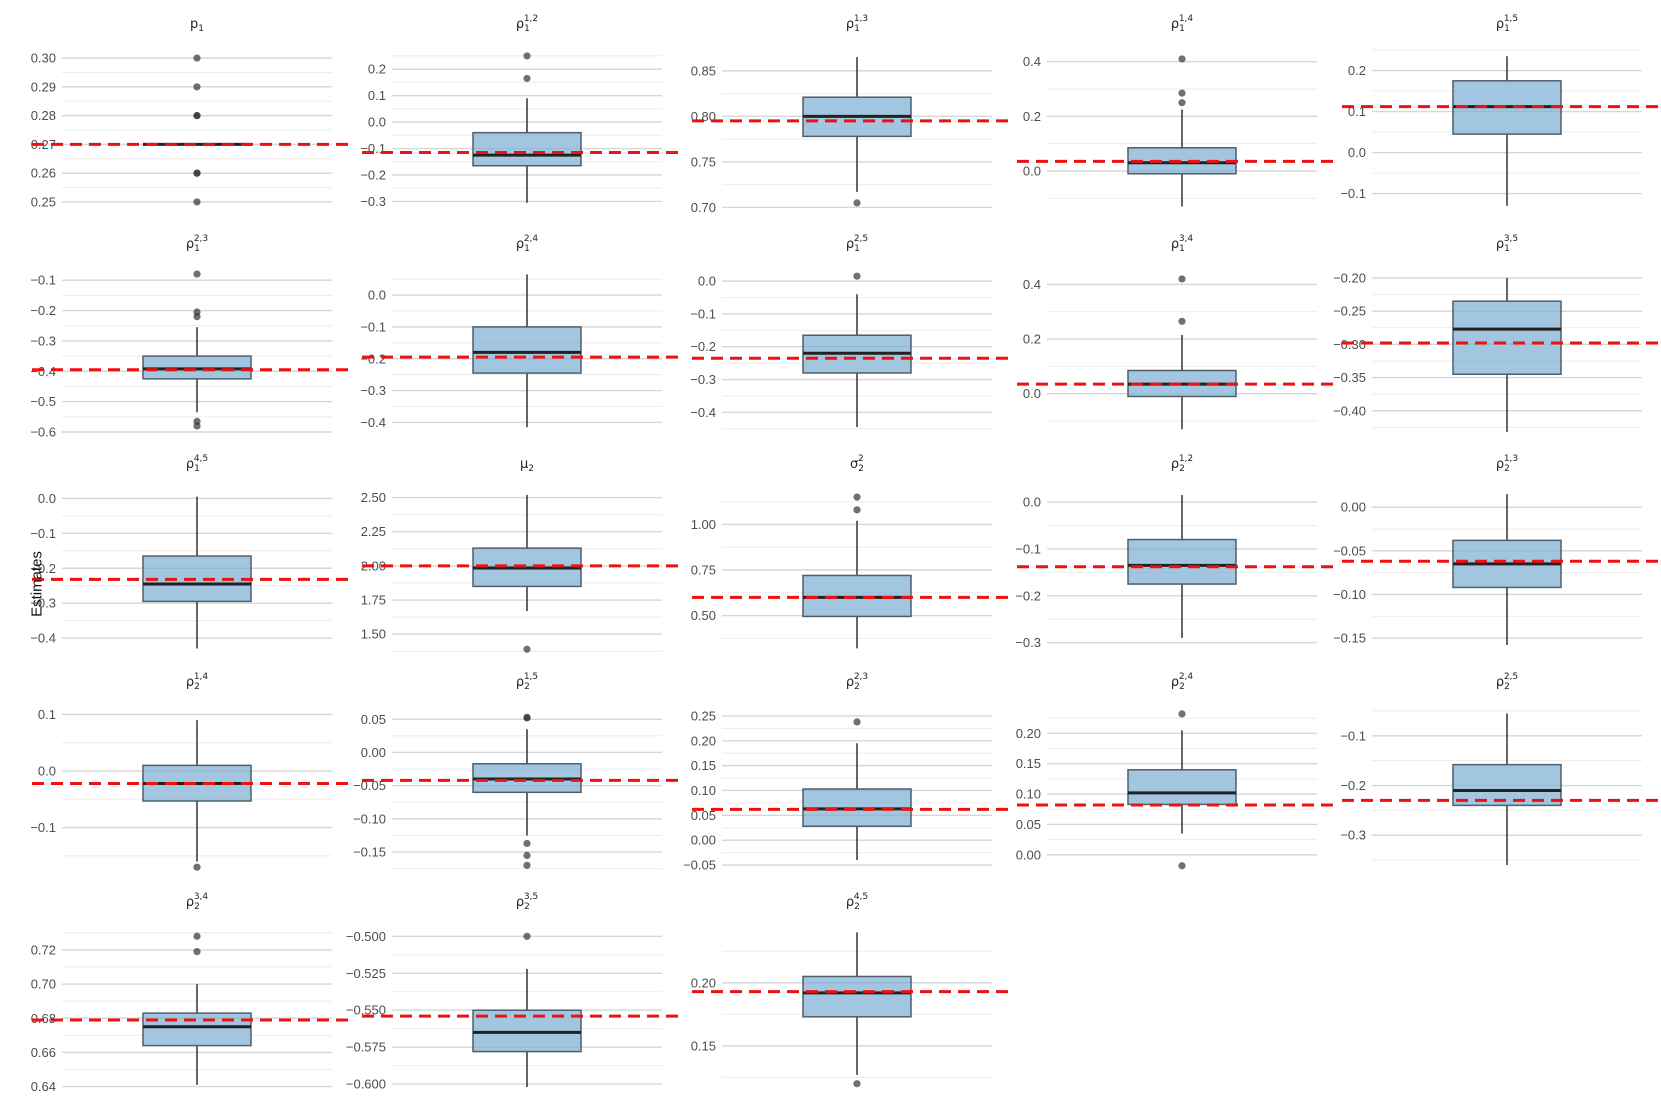  Describe the element at coordinates (703, 715) in the screenshot. I see `panel-18-tick-label: 0.25` at that location.